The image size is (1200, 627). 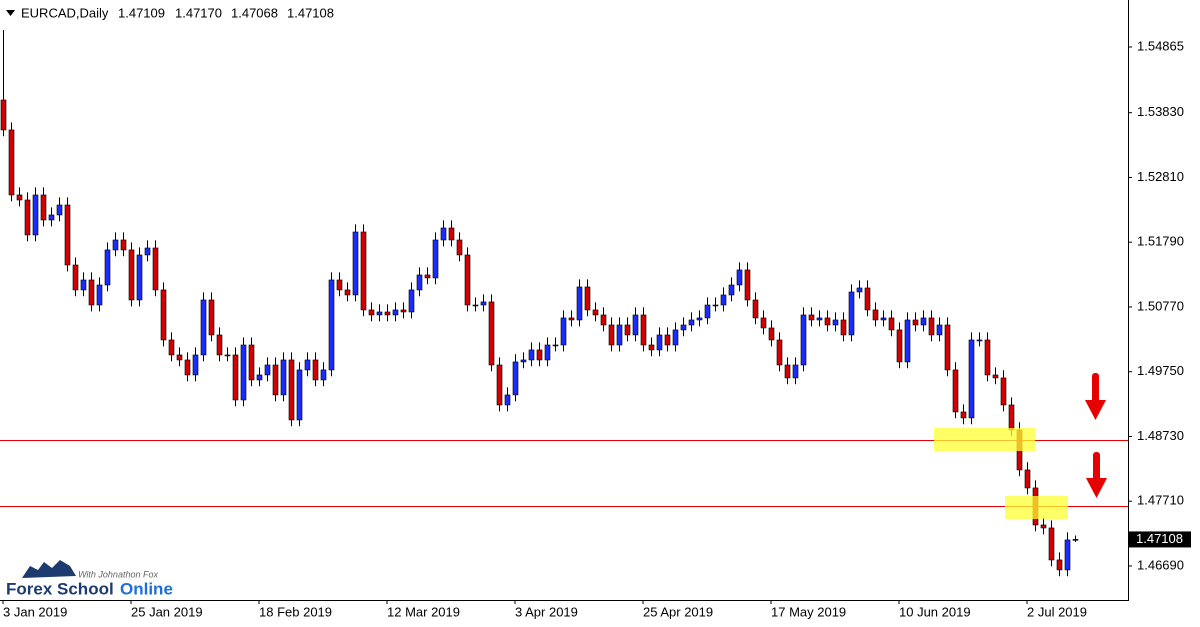 I want to click on ohlc-close: 1.47108, so click(x=310, y=12).